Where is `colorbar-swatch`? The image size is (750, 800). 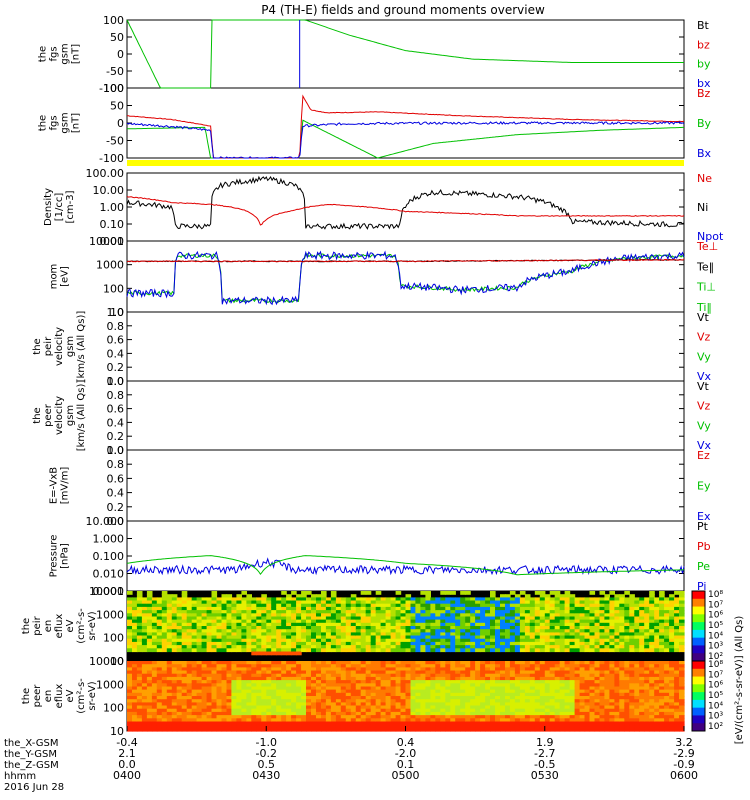
colorbar-swatch is located at coordinates (698, 595).